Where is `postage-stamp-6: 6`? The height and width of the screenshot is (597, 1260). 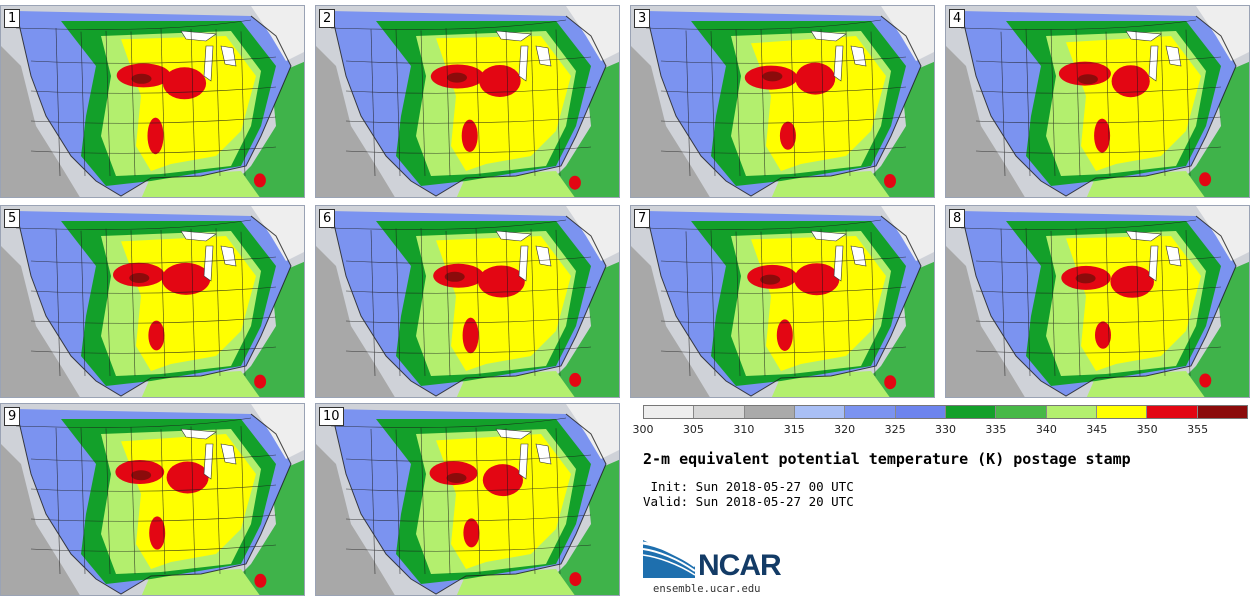 postage-stamp-6: 6 is located at coordinates (467, 301).